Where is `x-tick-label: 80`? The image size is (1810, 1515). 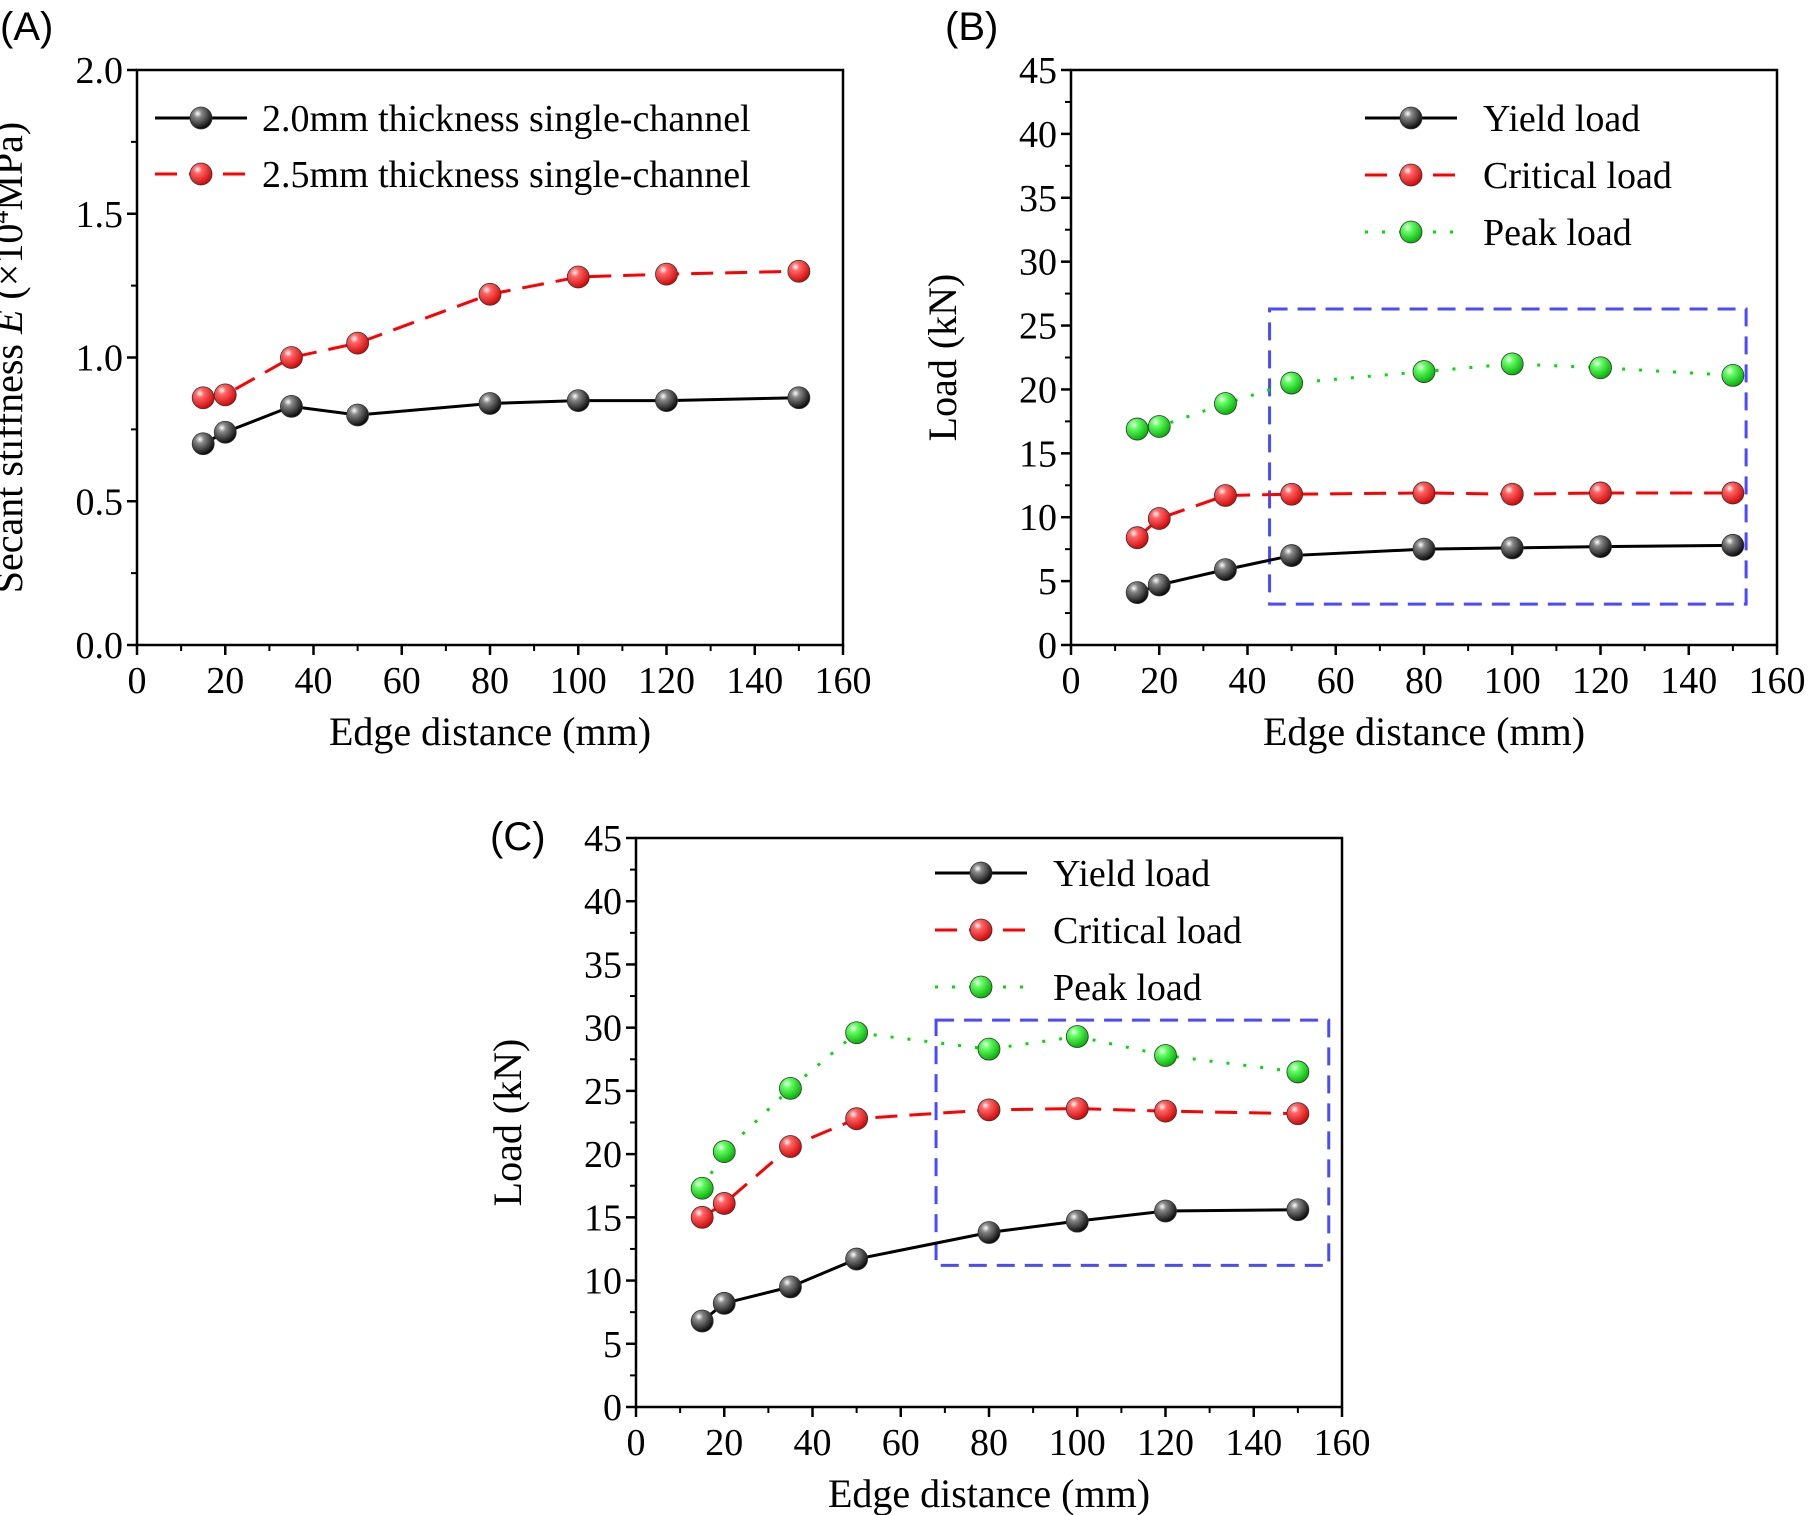 x-tick-label: 80 is located at coordinates (490, 681).